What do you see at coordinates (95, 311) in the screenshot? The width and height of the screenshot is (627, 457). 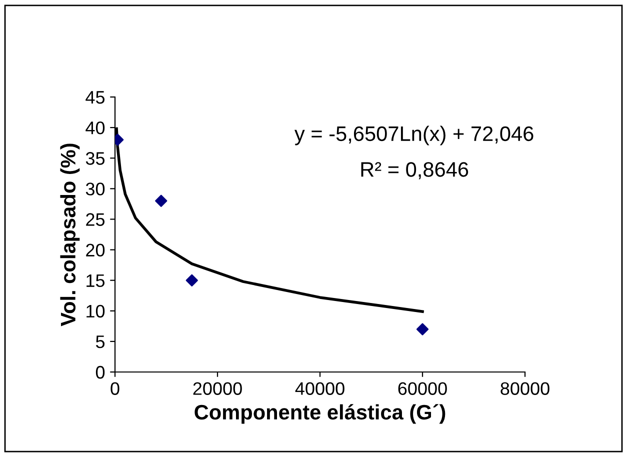 I see `y-tick-label: 10` at bounding box center [95, 311].